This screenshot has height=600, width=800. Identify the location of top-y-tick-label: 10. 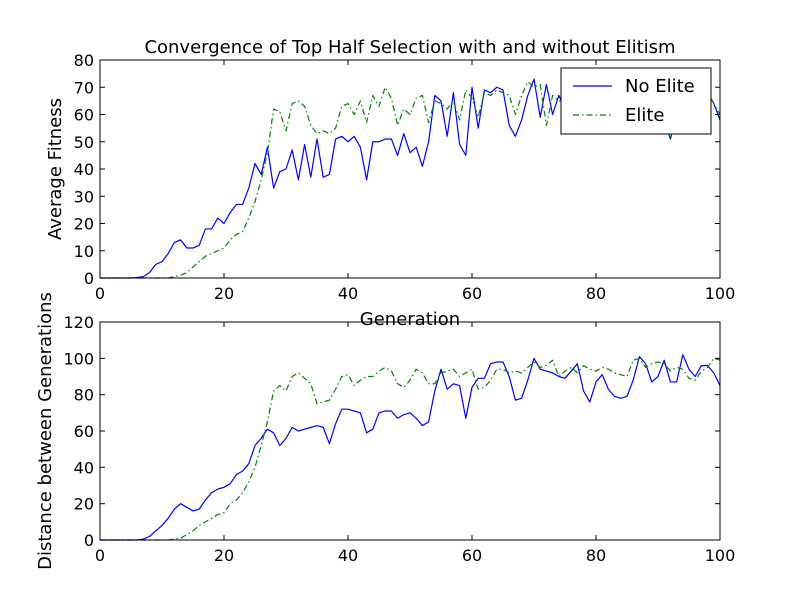
(84, 251).